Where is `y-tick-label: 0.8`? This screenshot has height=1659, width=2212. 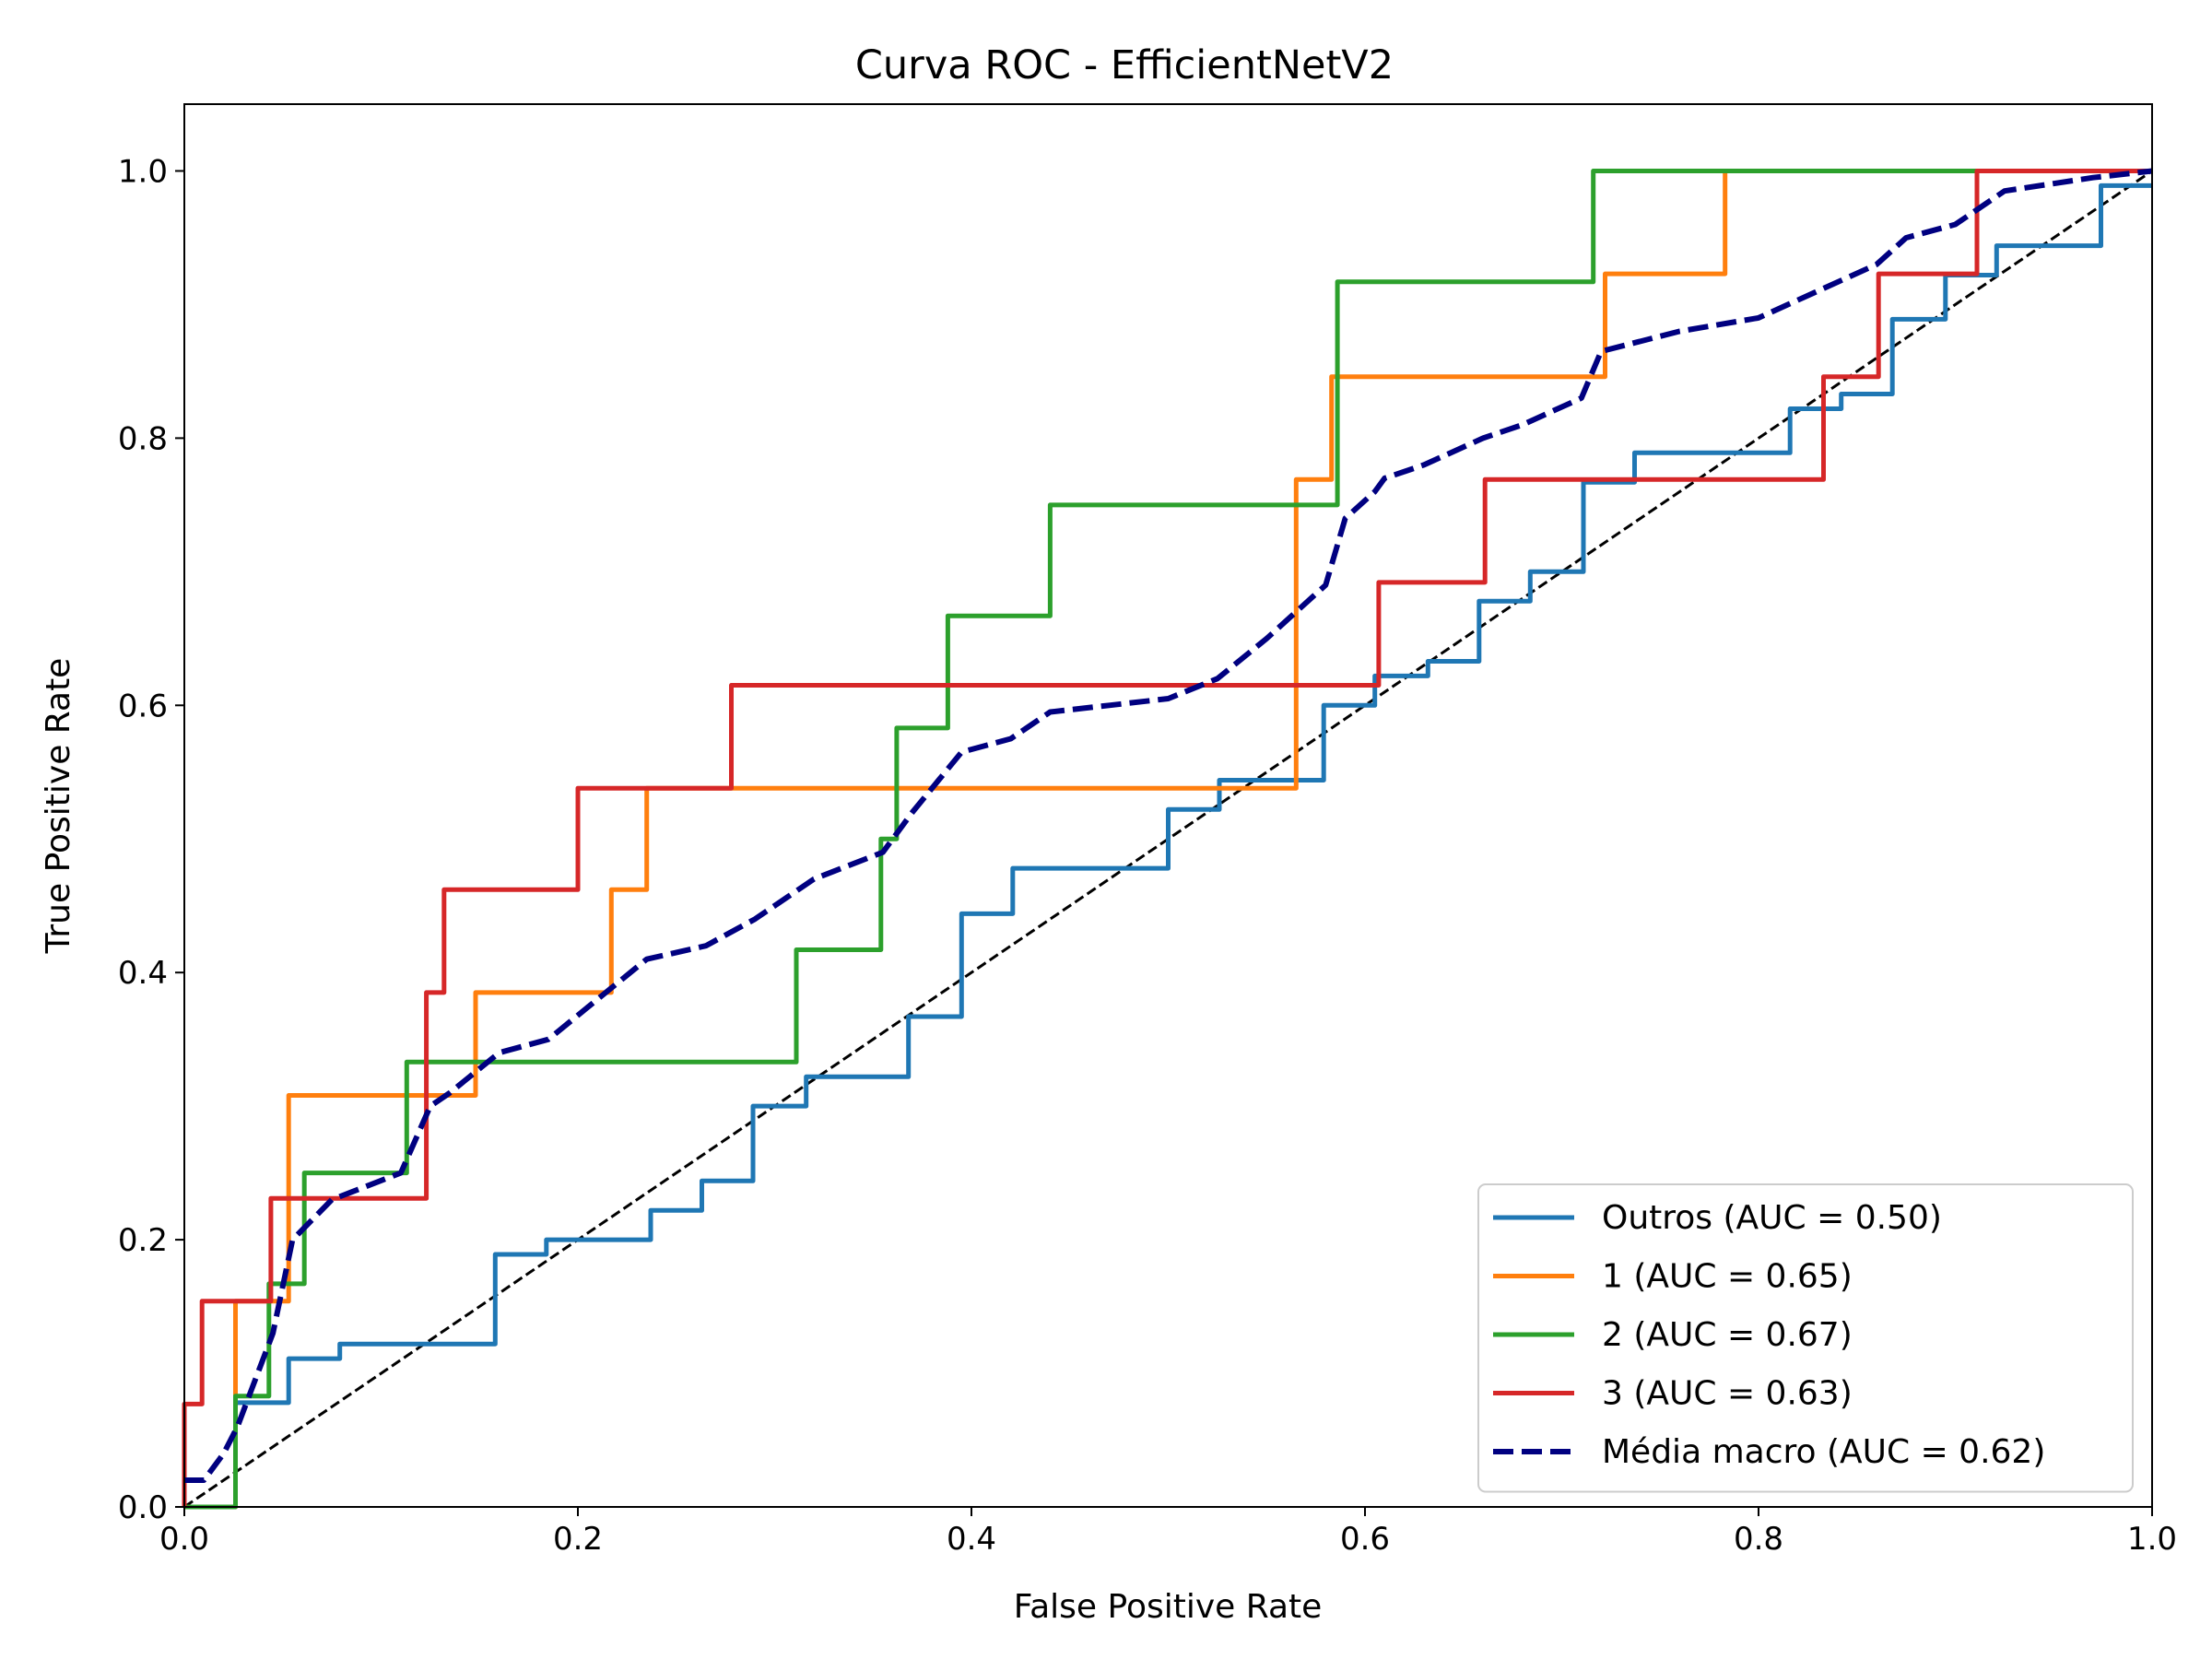
y-tick-label: 0.8 is located at coordinates (143, 438).